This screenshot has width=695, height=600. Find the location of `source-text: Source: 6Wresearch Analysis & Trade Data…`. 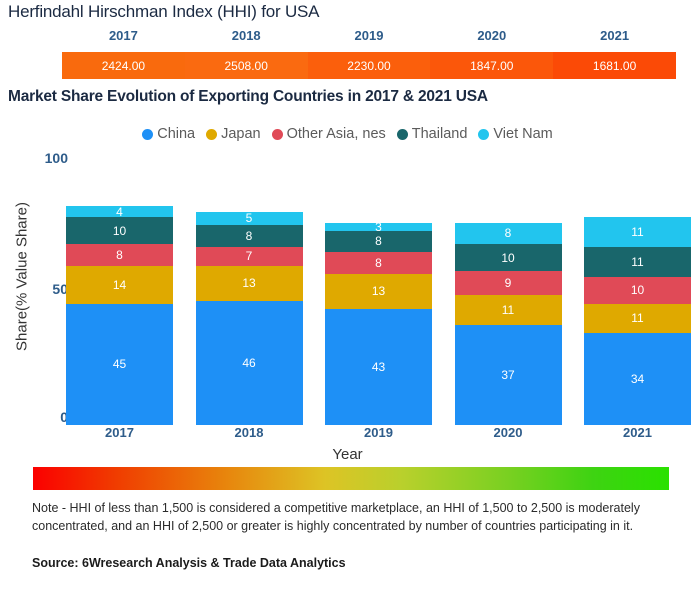

source-text: Source: 6Wresearch Analysis & Trade Data… is located at coordinates (189, 563).